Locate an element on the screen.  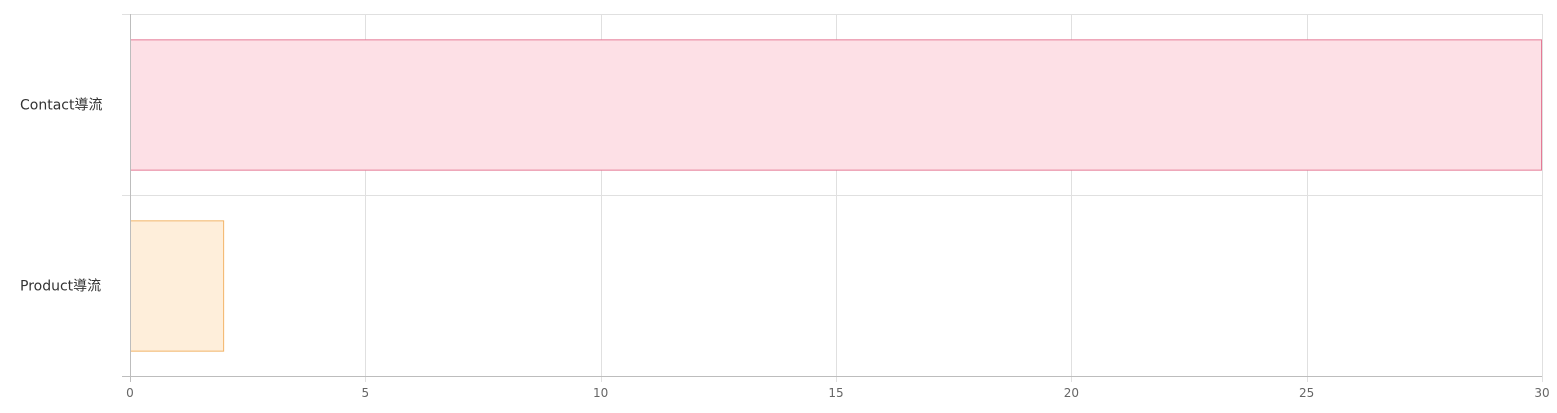
x-tick-label-30: 30 is located at coordinates (1541, 393).